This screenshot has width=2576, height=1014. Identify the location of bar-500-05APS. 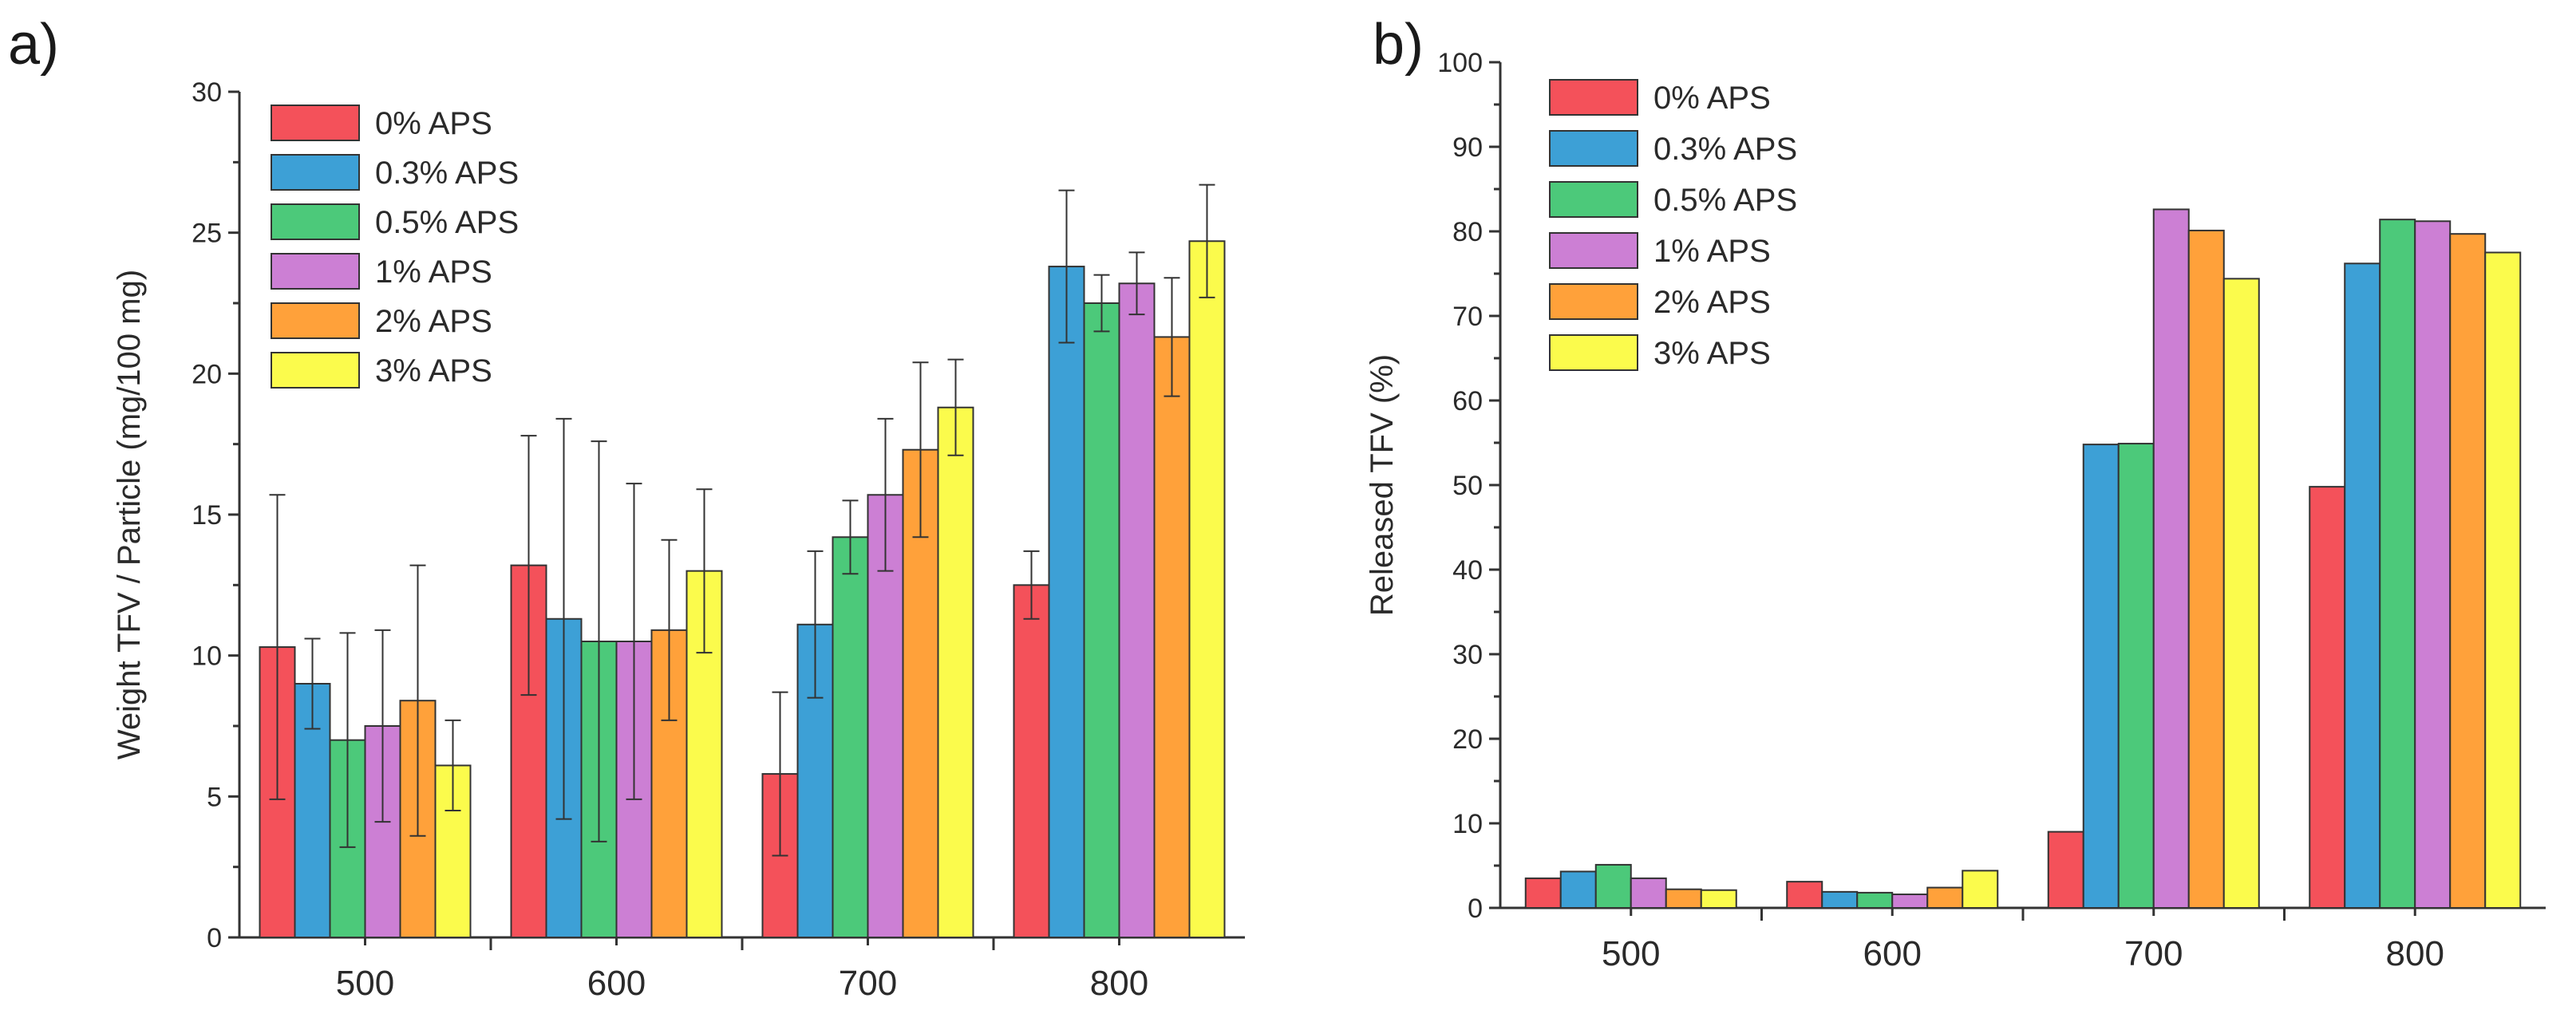
(1613, 886).